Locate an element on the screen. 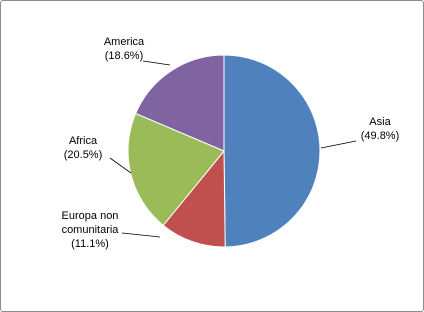 The height and width of the screenshot is (312, 424). data-label: Africa (20.5%) is located at coordinates (83, 148).